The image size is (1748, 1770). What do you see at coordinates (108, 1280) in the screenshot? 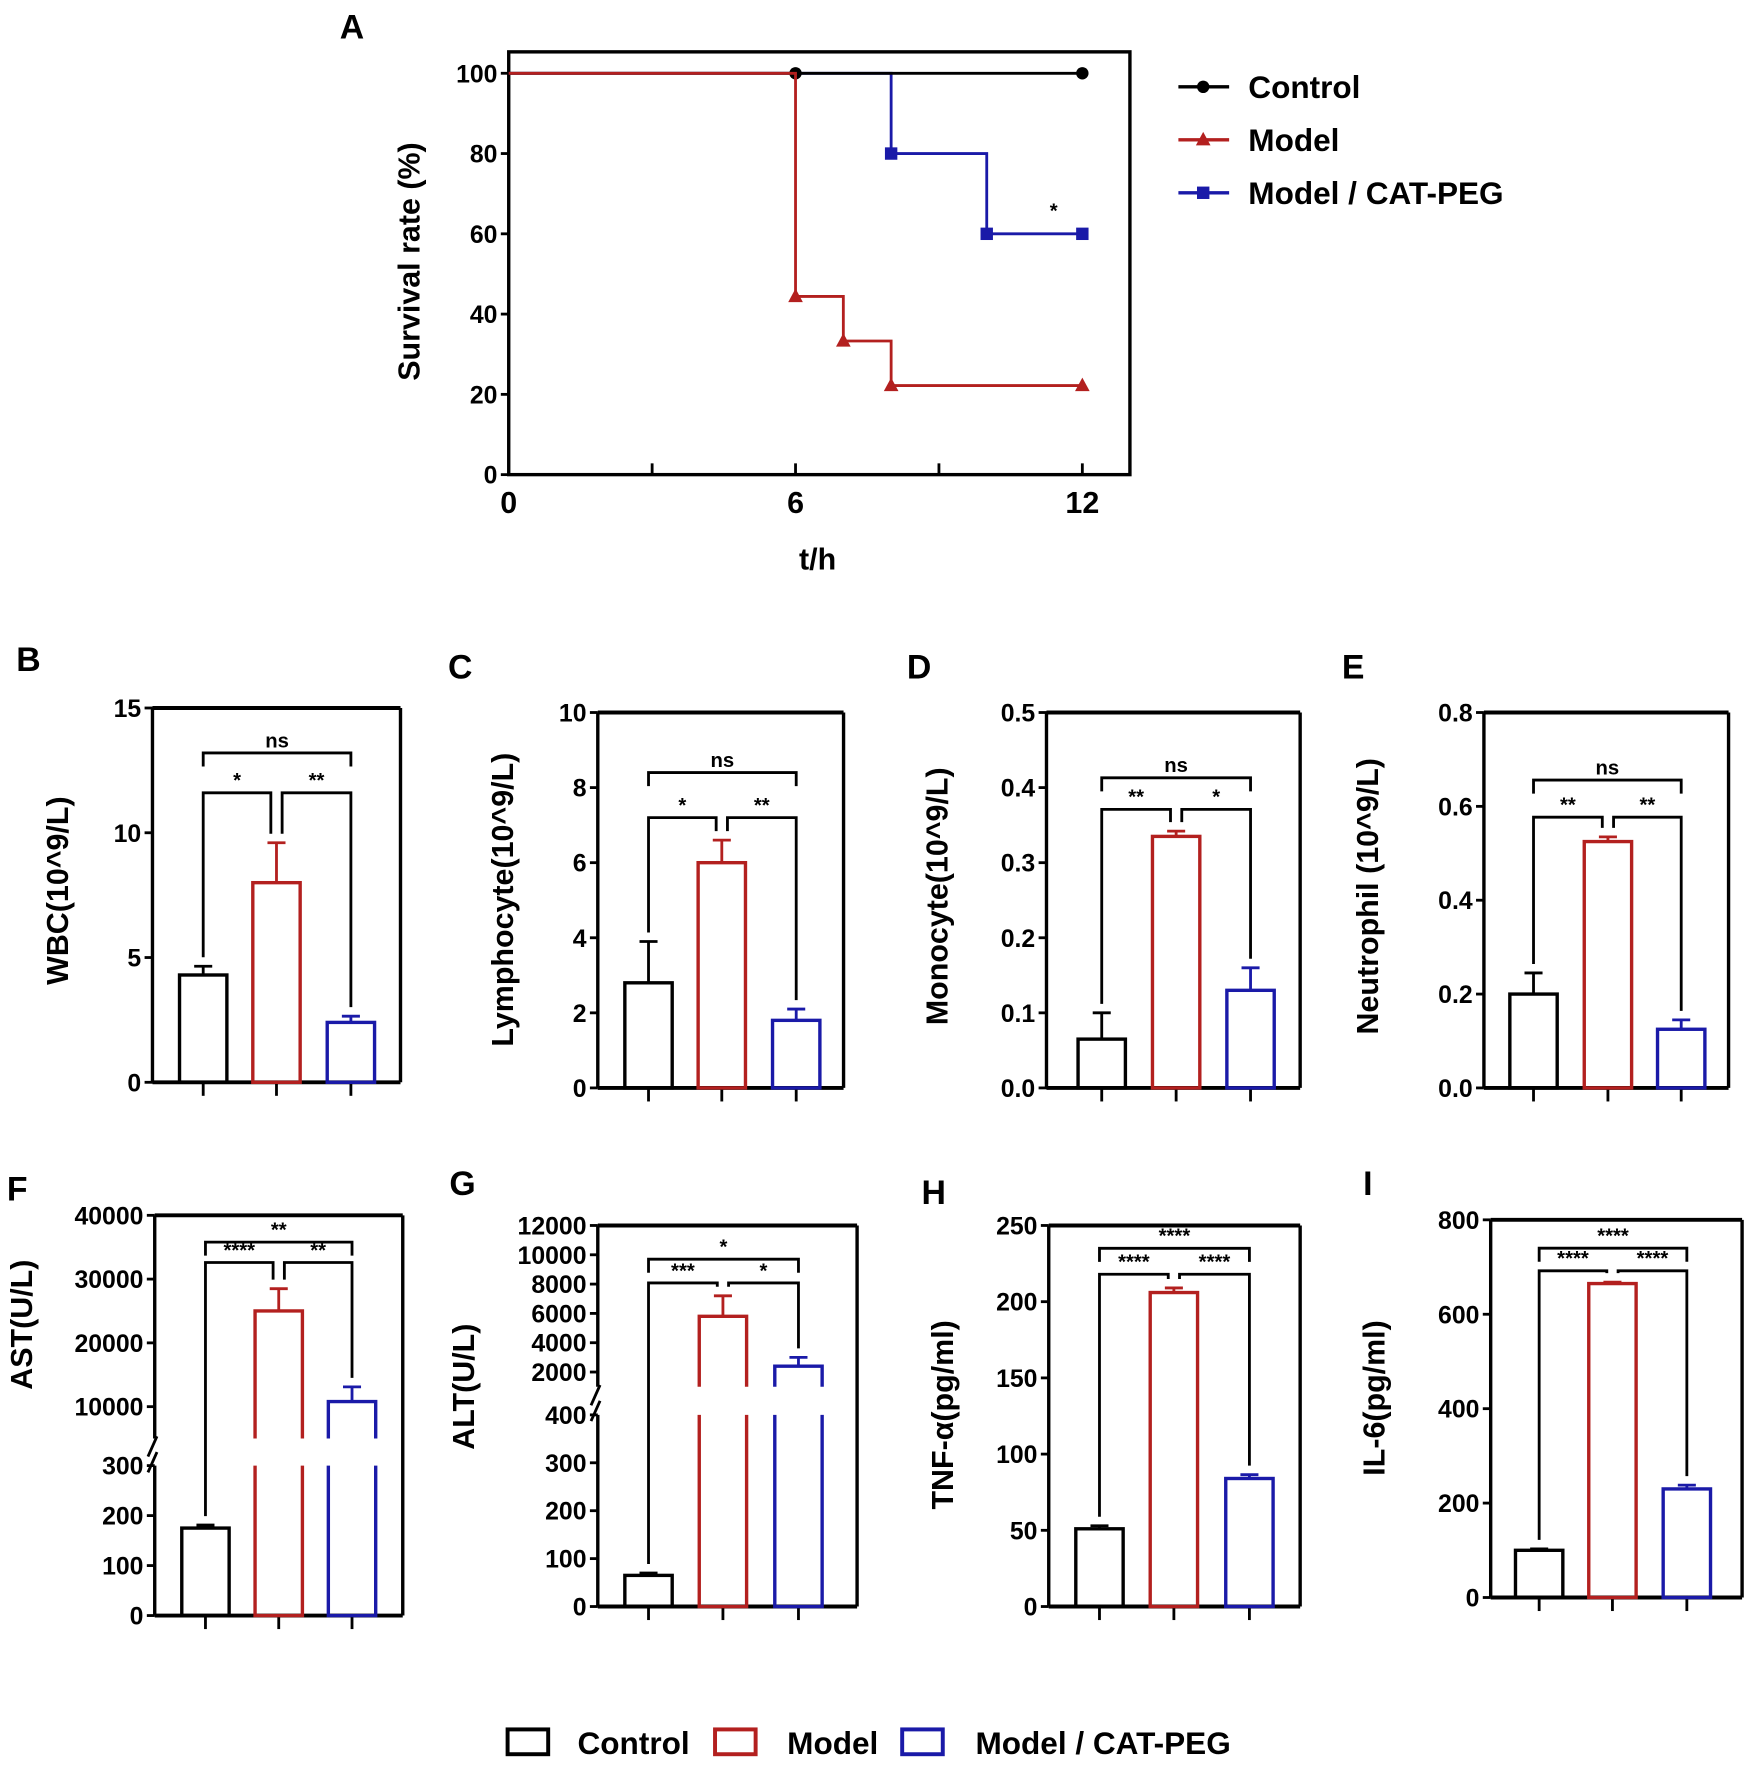
I see `y-tick-label: 30000` at bounding box center [108, 1280].